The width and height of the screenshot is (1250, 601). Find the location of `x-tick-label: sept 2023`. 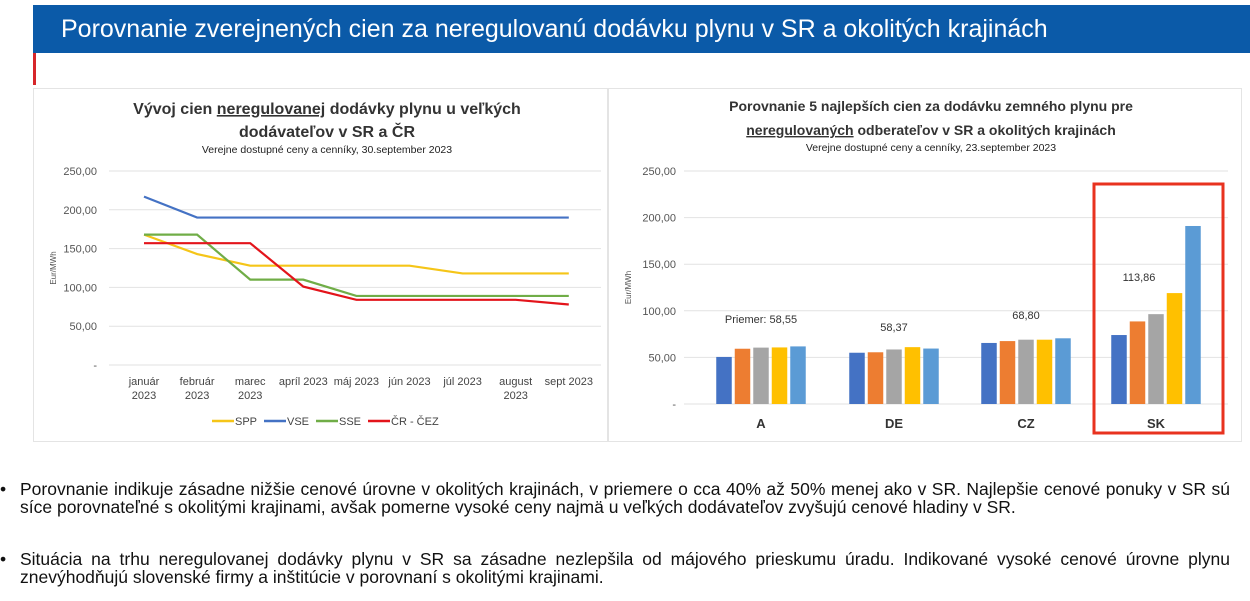

x-tick-label: sept 2023 is located at coordinates (569, 382).